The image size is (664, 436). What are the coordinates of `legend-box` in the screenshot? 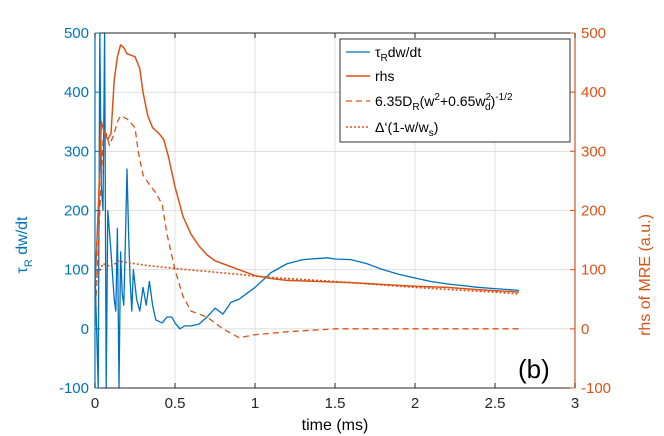 It's located at (455, 90).